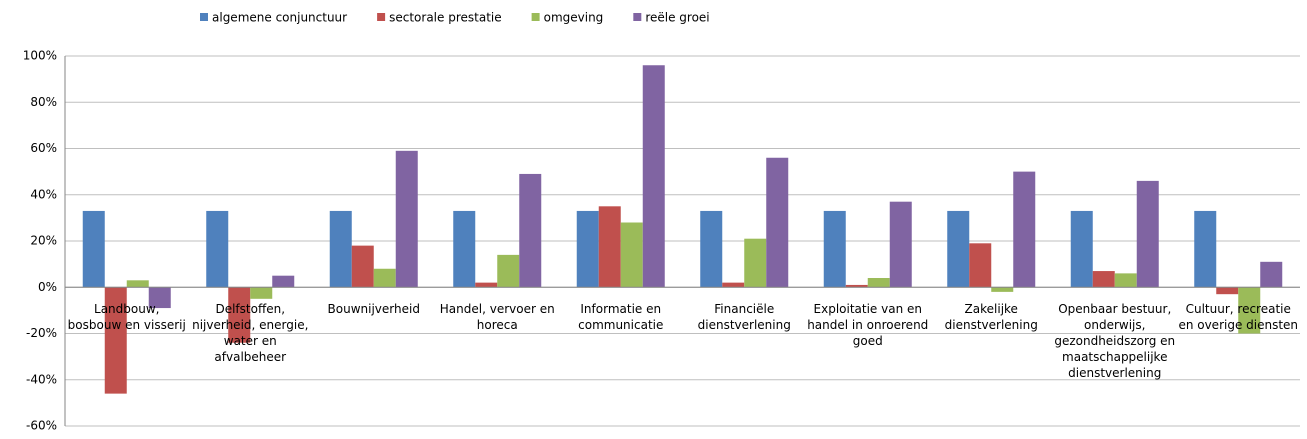 The image size is (1307, 439). I want to click on x-tick-label: Informatie en communicatie, so click(621, 317).